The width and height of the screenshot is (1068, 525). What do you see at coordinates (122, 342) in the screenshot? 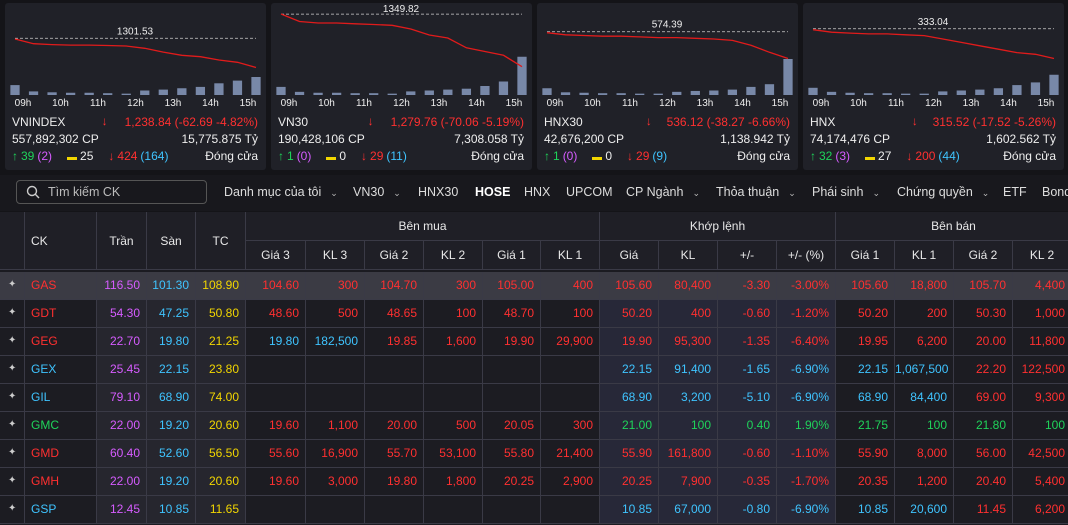
I see `cell-value: 22.70` at bounding box center [122, 342].